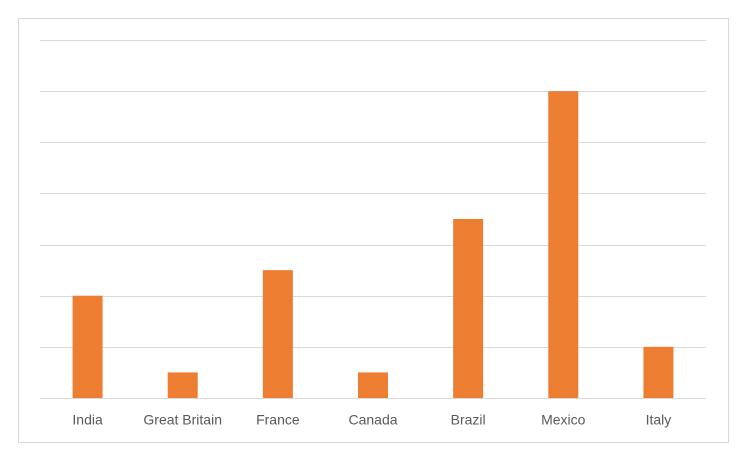  Describe the element at coordinates (659, 420) in the screenshot. I see `x-tick-label: Italy` at that location.